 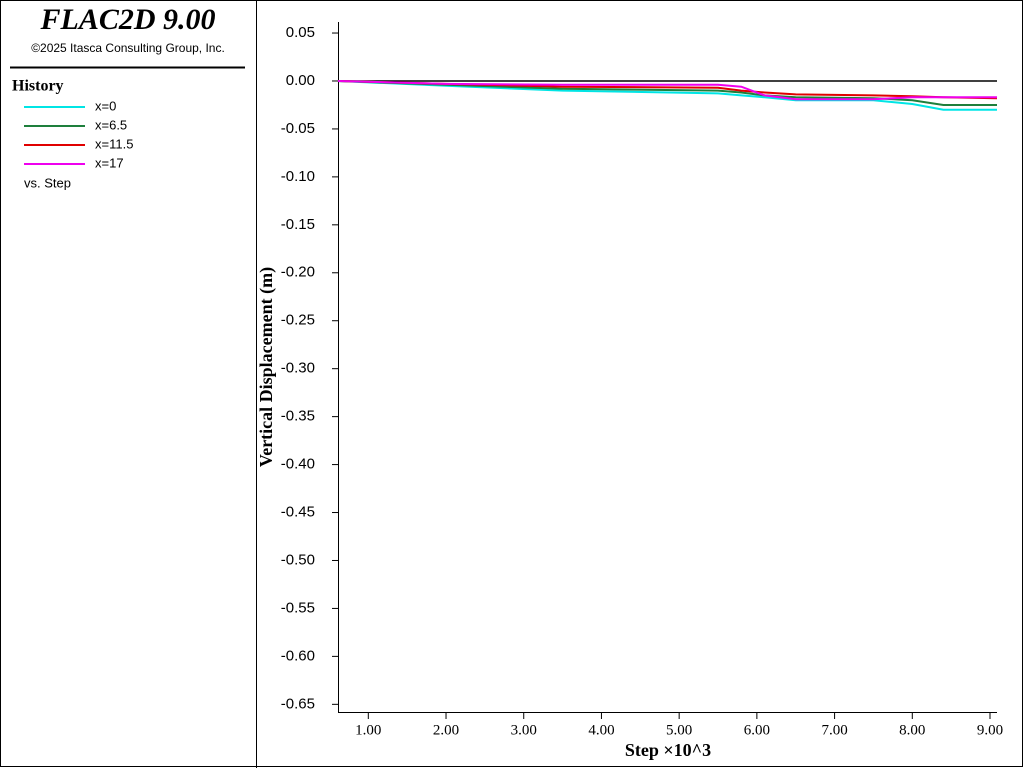 What do you see at coordinates (298, 511) in the screenshot?
I see `y-tick-label: -0.45` at bounding box center [298, 511].